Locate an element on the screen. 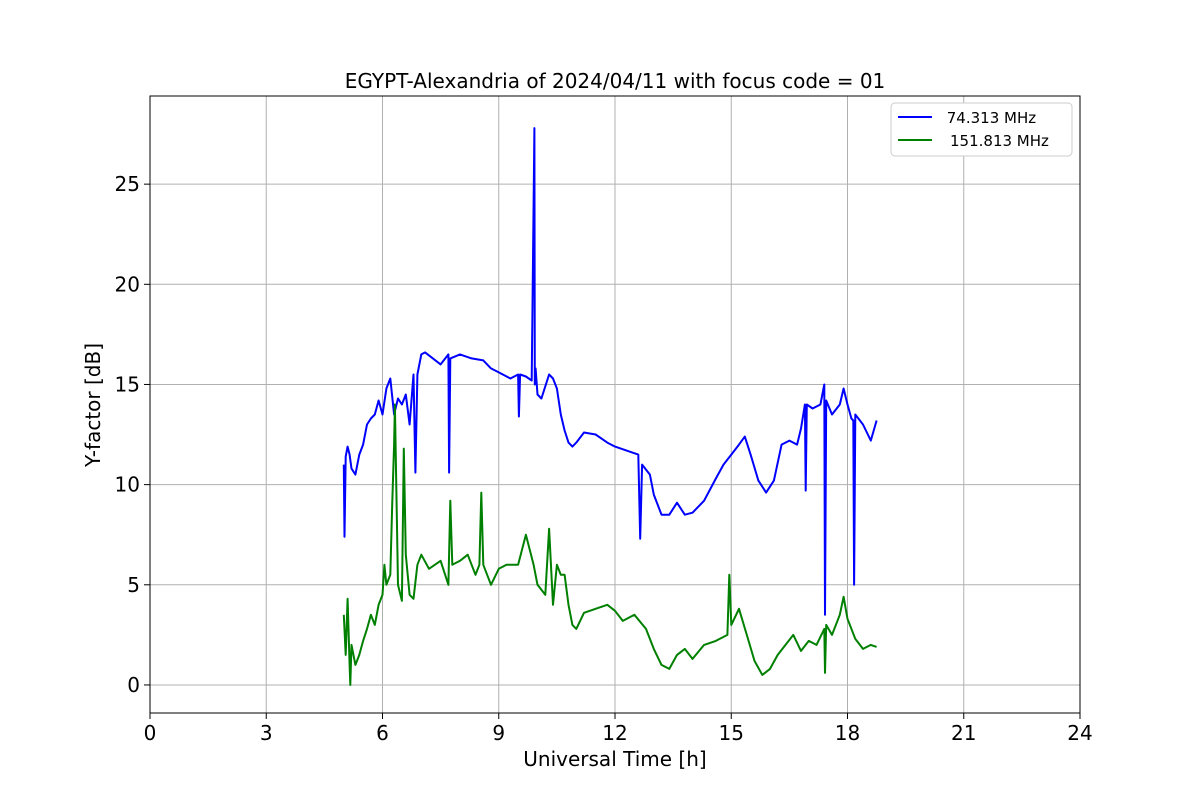  y-tick-label: 25 is located at coordinates (127, 184).